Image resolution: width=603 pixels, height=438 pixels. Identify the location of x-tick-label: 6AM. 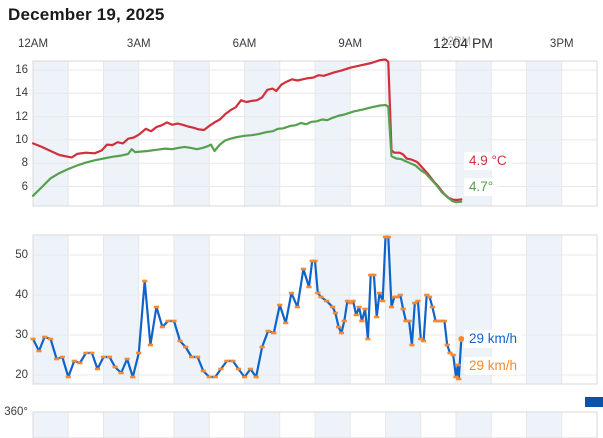
(244, 44).